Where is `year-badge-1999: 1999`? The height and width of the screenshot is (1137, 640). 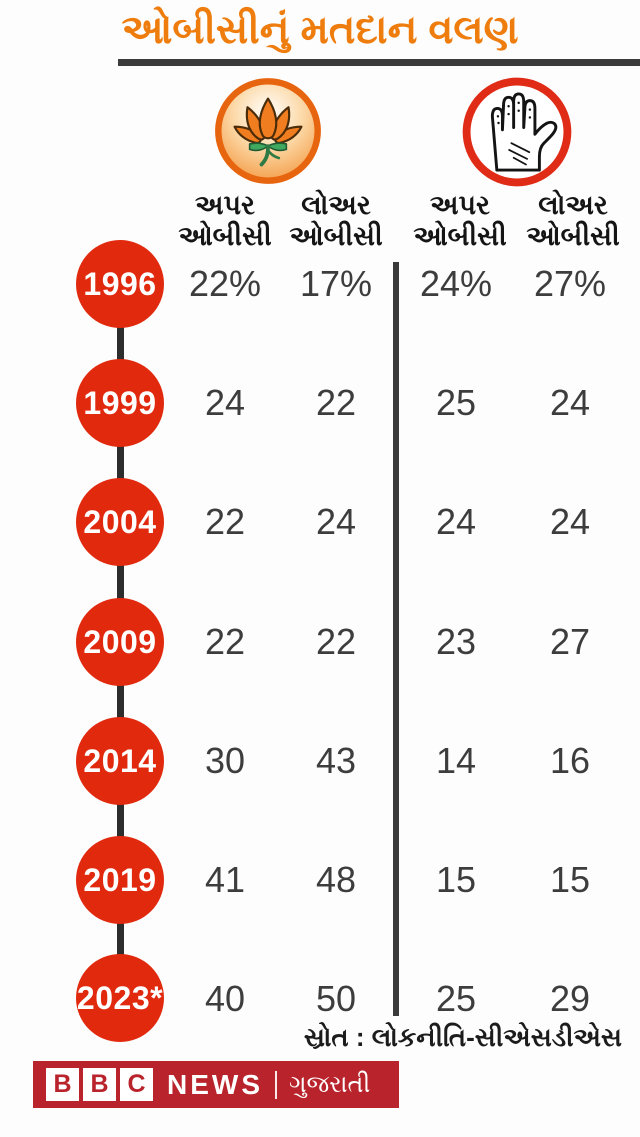 year-badge-1999: 1999 is located at coordinates (120, 403).